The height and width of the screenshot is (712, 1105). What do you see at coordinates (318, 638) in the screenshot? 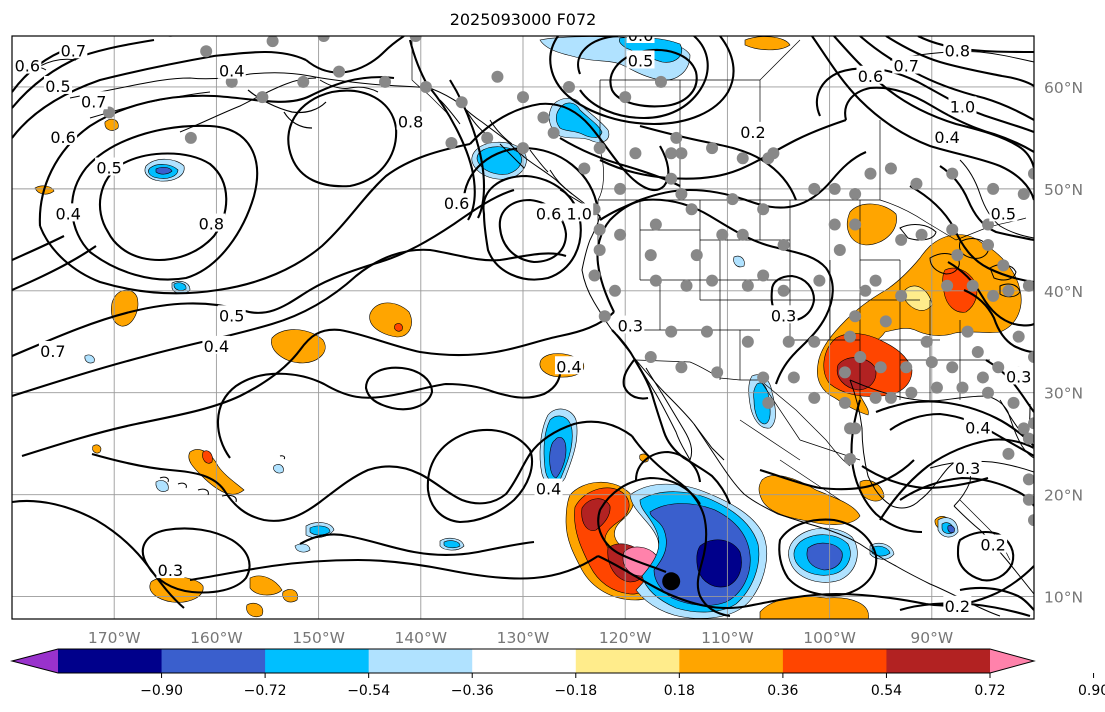
I see `x-tick-label: 150°W` at bounding box center [318, 638].